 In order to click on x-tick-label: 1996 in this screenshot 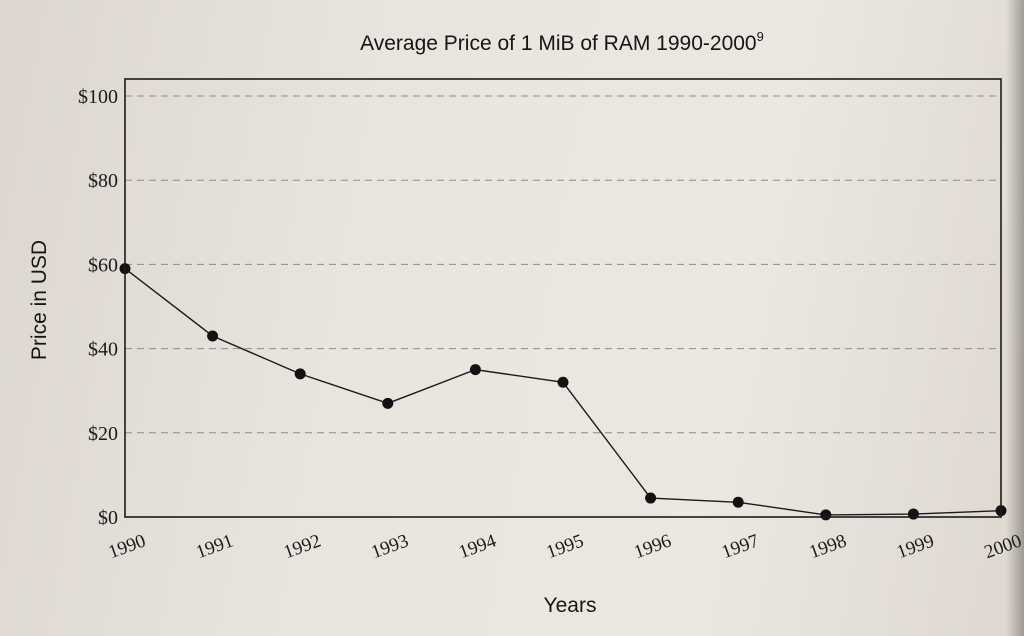, I will do `click(652, 546)`.